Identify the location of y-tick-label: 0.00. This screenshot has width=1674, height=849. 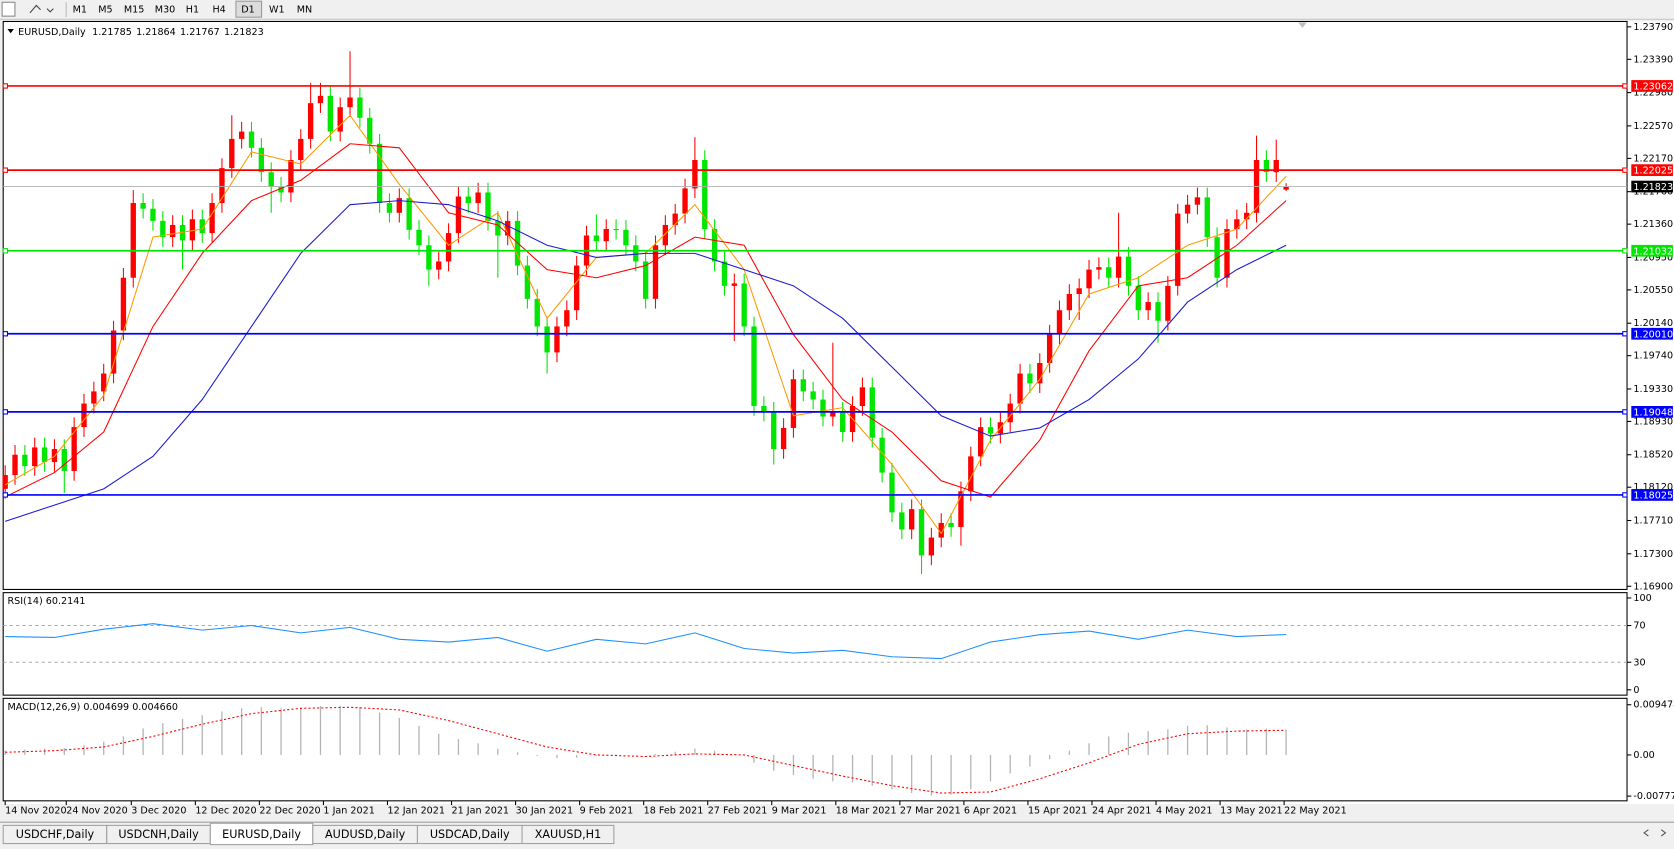
(1643, 755).